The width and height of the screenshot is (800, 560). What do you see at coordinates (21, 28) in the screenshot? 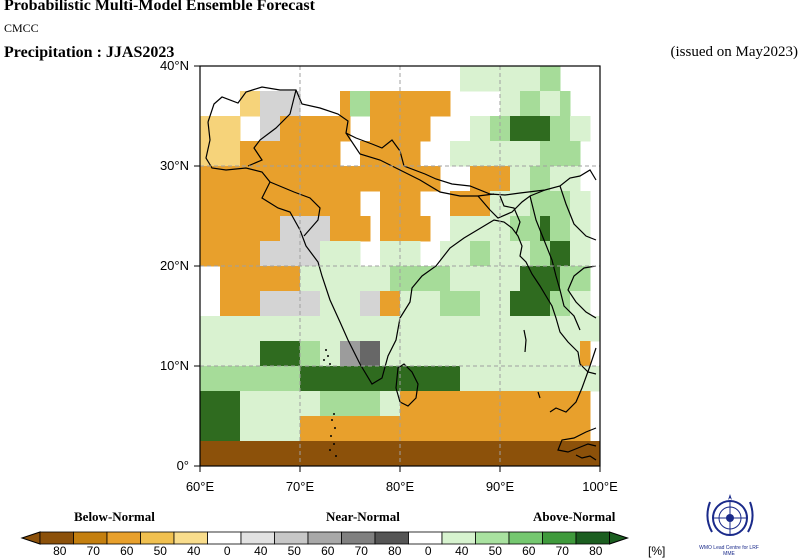
I see `model-name: CMCC` at bounding box center [21, 28].